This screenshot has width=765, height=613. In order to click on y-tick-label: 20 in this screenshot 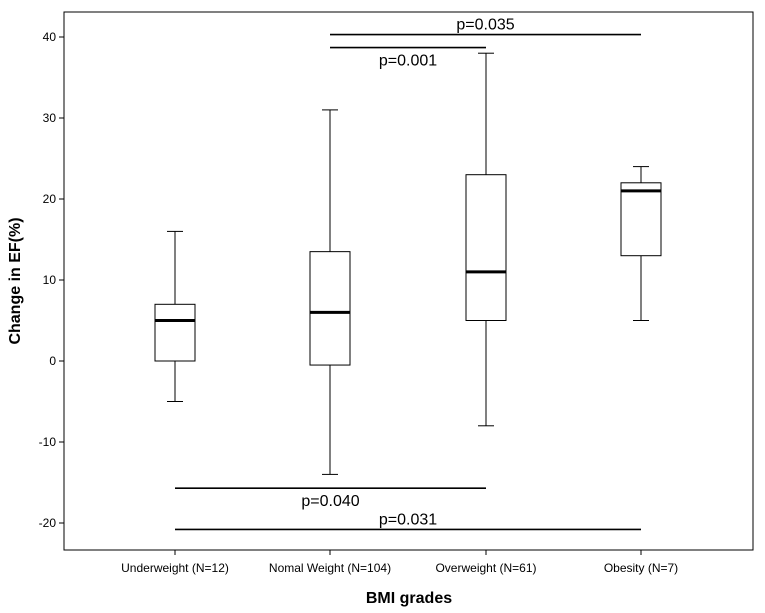, I will do `click(50, 199)`.